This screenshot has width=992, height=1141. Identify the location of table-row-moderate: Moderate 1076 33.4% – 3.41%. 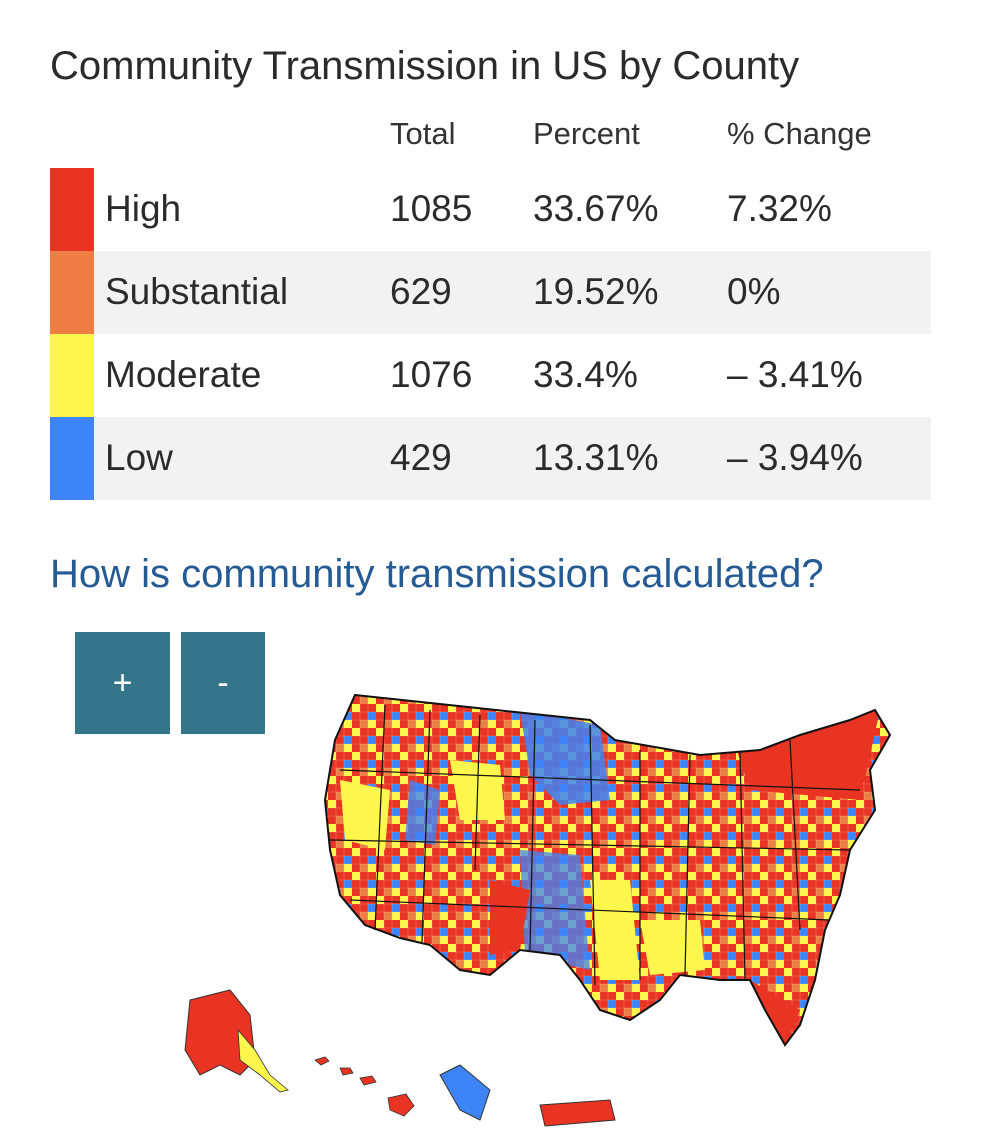
(490, 375).